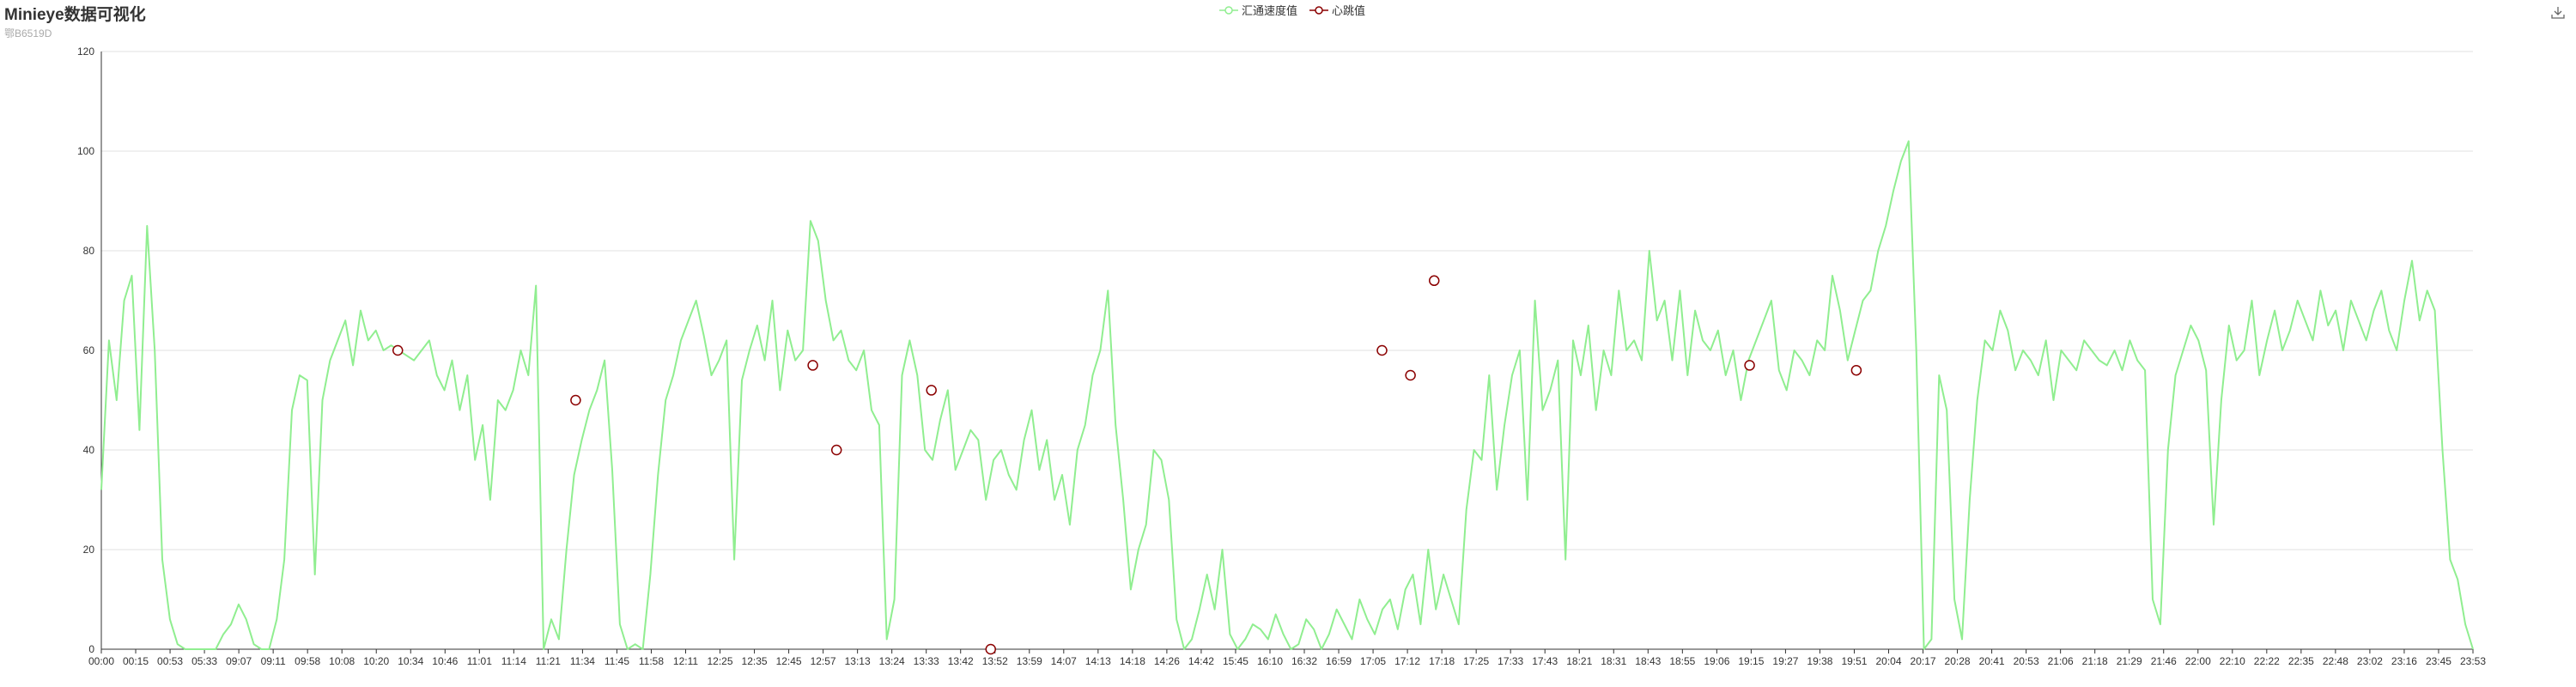 The image size is (2576, 687). What do you see at coordinates (1270, 661) in the screenshot?
I see `x-tick-label-34: 16:10` at bounding box center [1270, 661].